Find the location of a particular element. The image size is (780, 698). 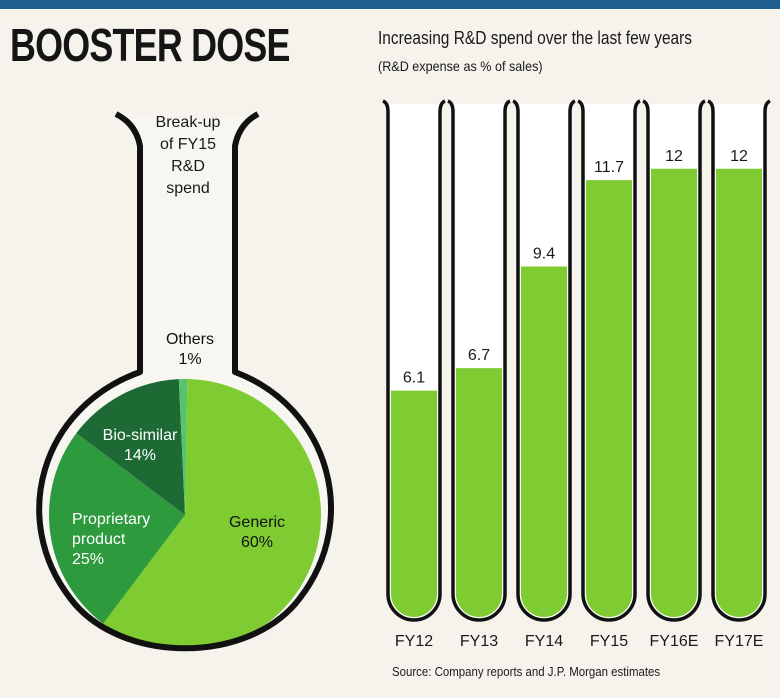

value-label-fy17e: 12 is located at coordinates (739, 156).